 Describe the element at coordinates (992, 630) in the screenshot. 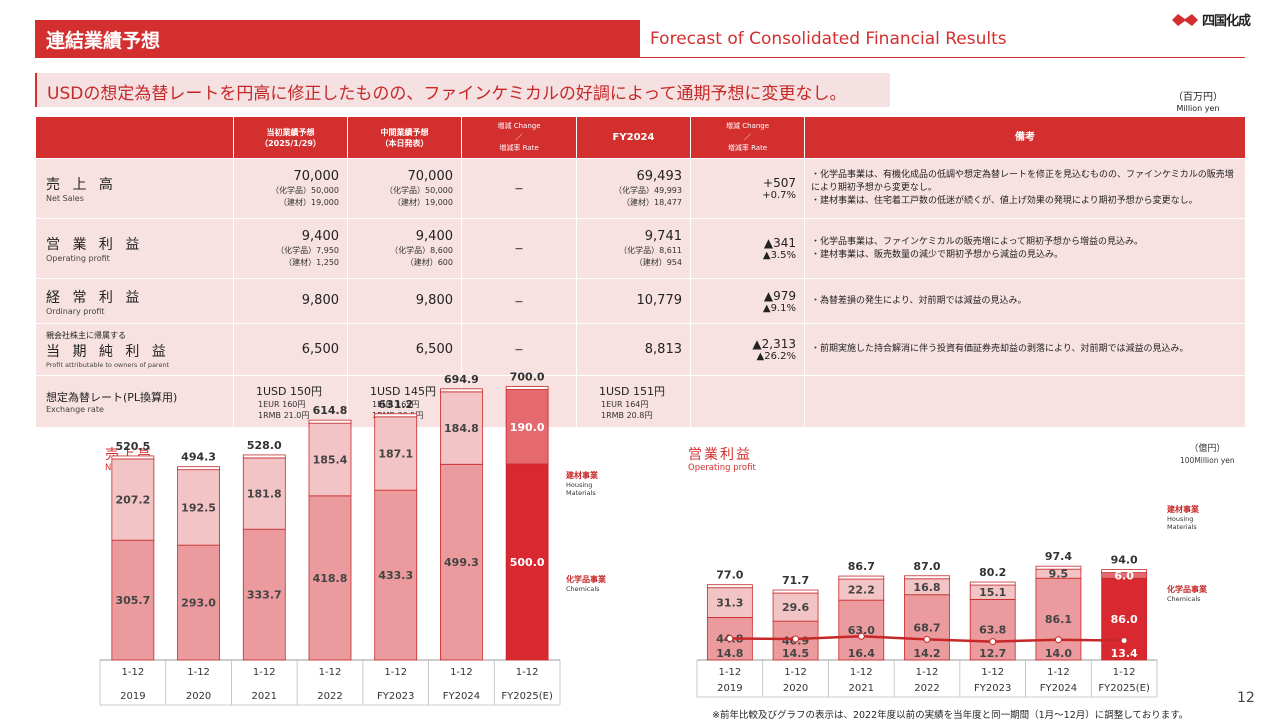

I see `data-label-chemicals: 63.8` at that location.